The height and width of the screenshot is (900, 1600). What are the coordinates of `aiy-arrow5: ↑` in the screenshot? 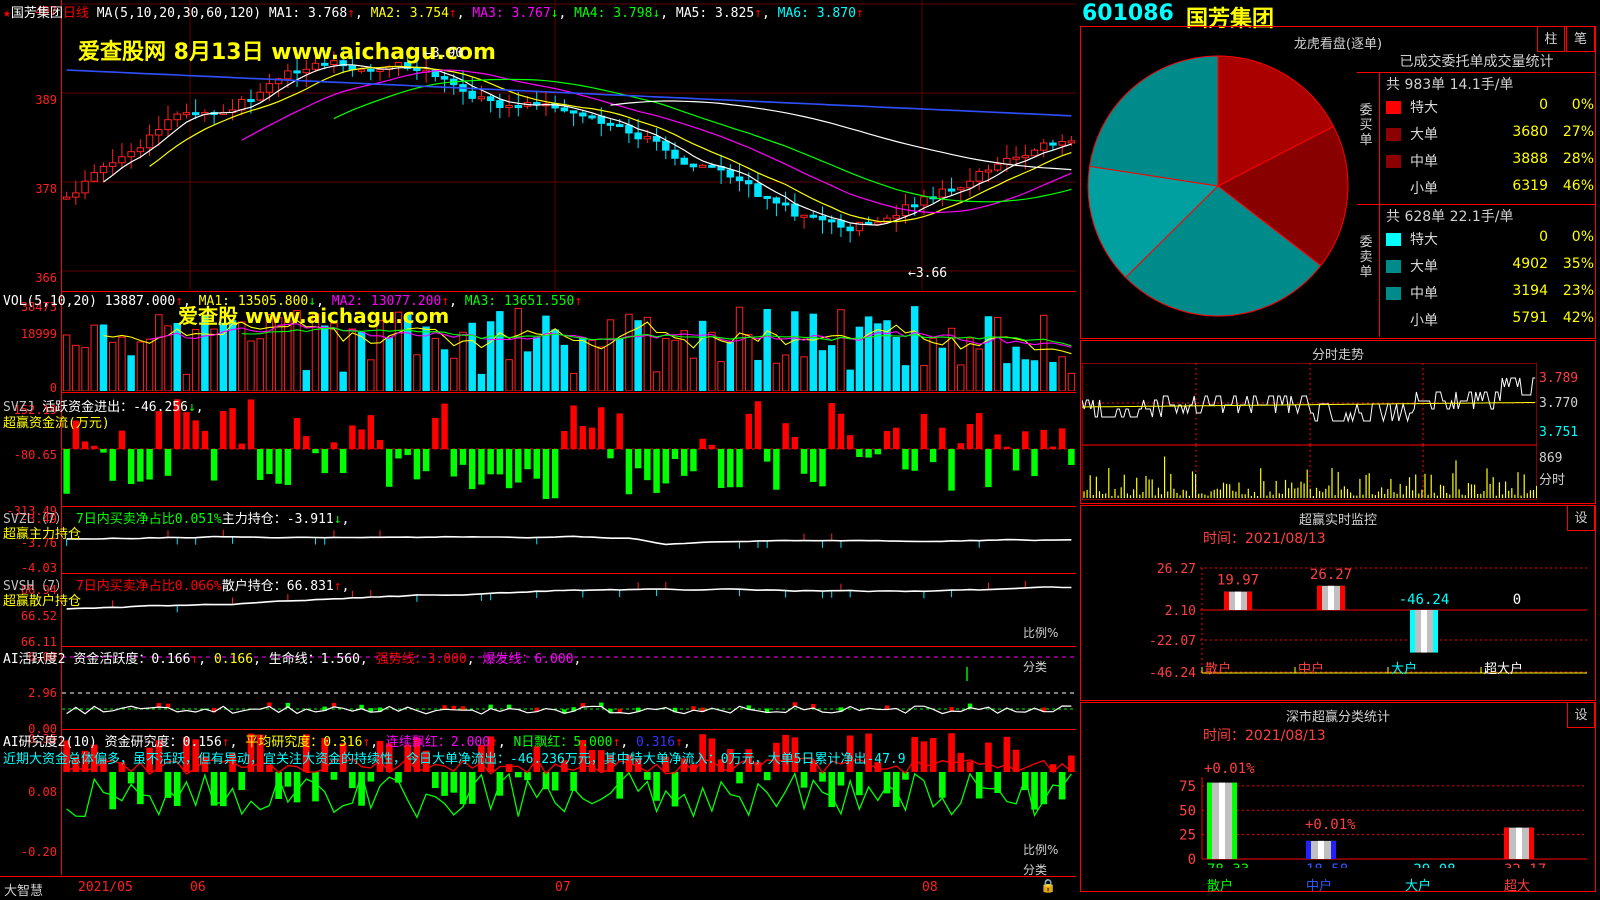 It's located at (679, 742).